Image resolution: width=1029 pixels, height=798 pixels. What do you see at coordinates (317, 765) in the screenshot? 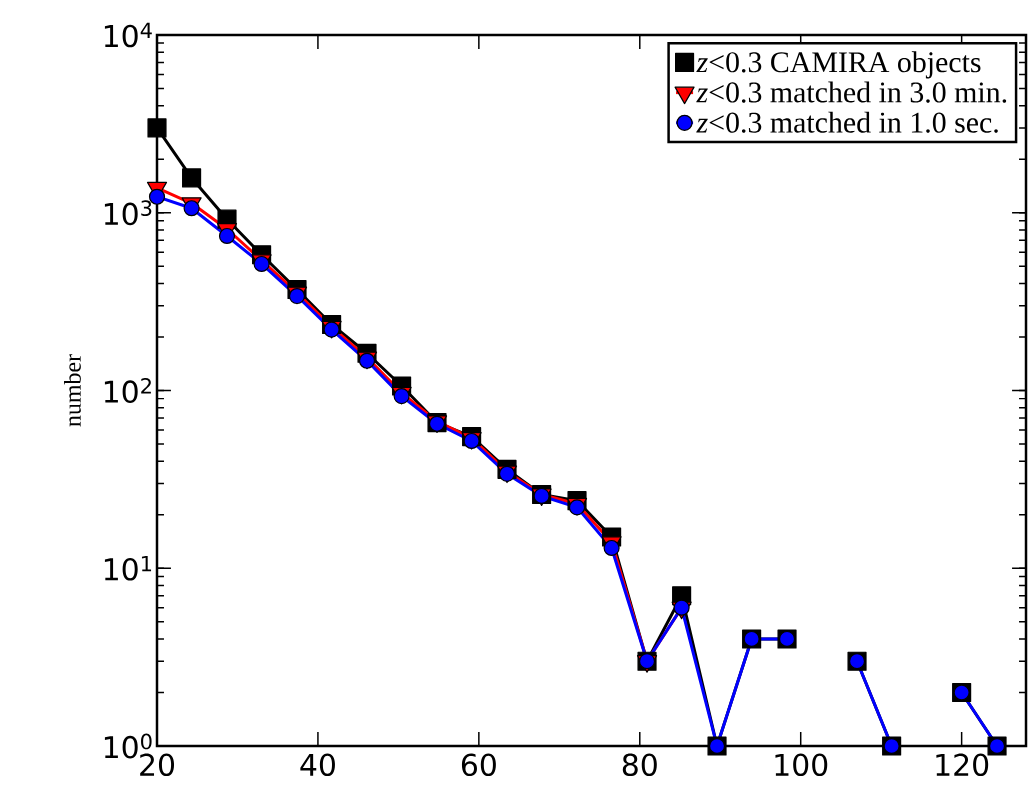
I see `x-tick-label: 40` at bounding box center [317, 765].